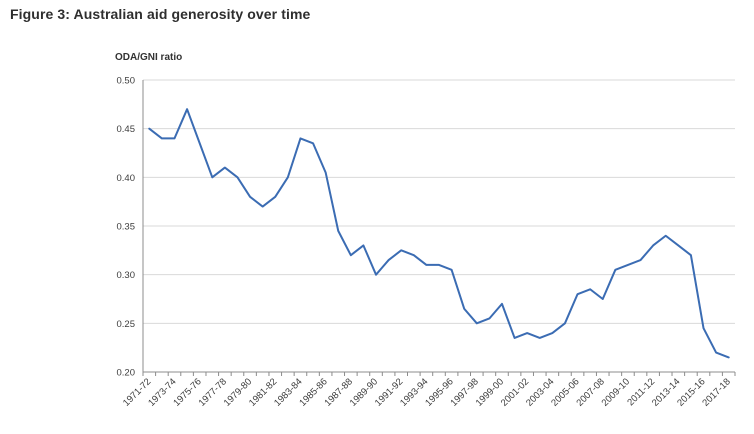  What do you see at coordinates (149, 57) in the screenshot?
I see `y-axis-title: ODA/GNI ratio` at bounding box center [149, 57].